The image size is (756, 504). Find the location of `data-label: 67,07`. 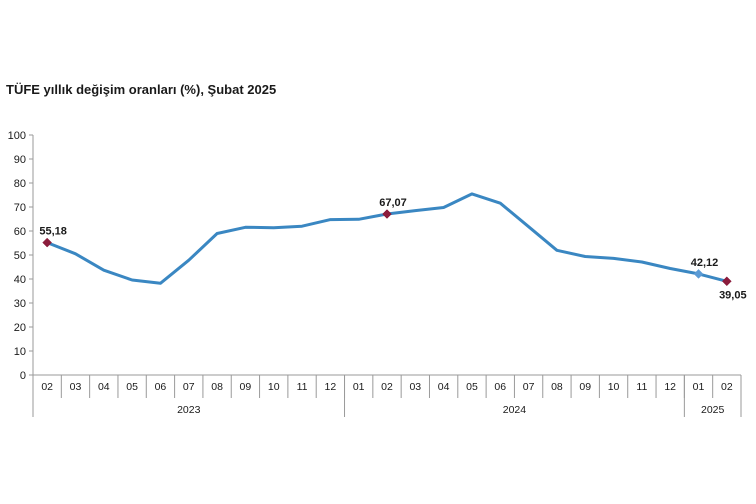

data-label: 67,07 is located at coordinates (393, 203).